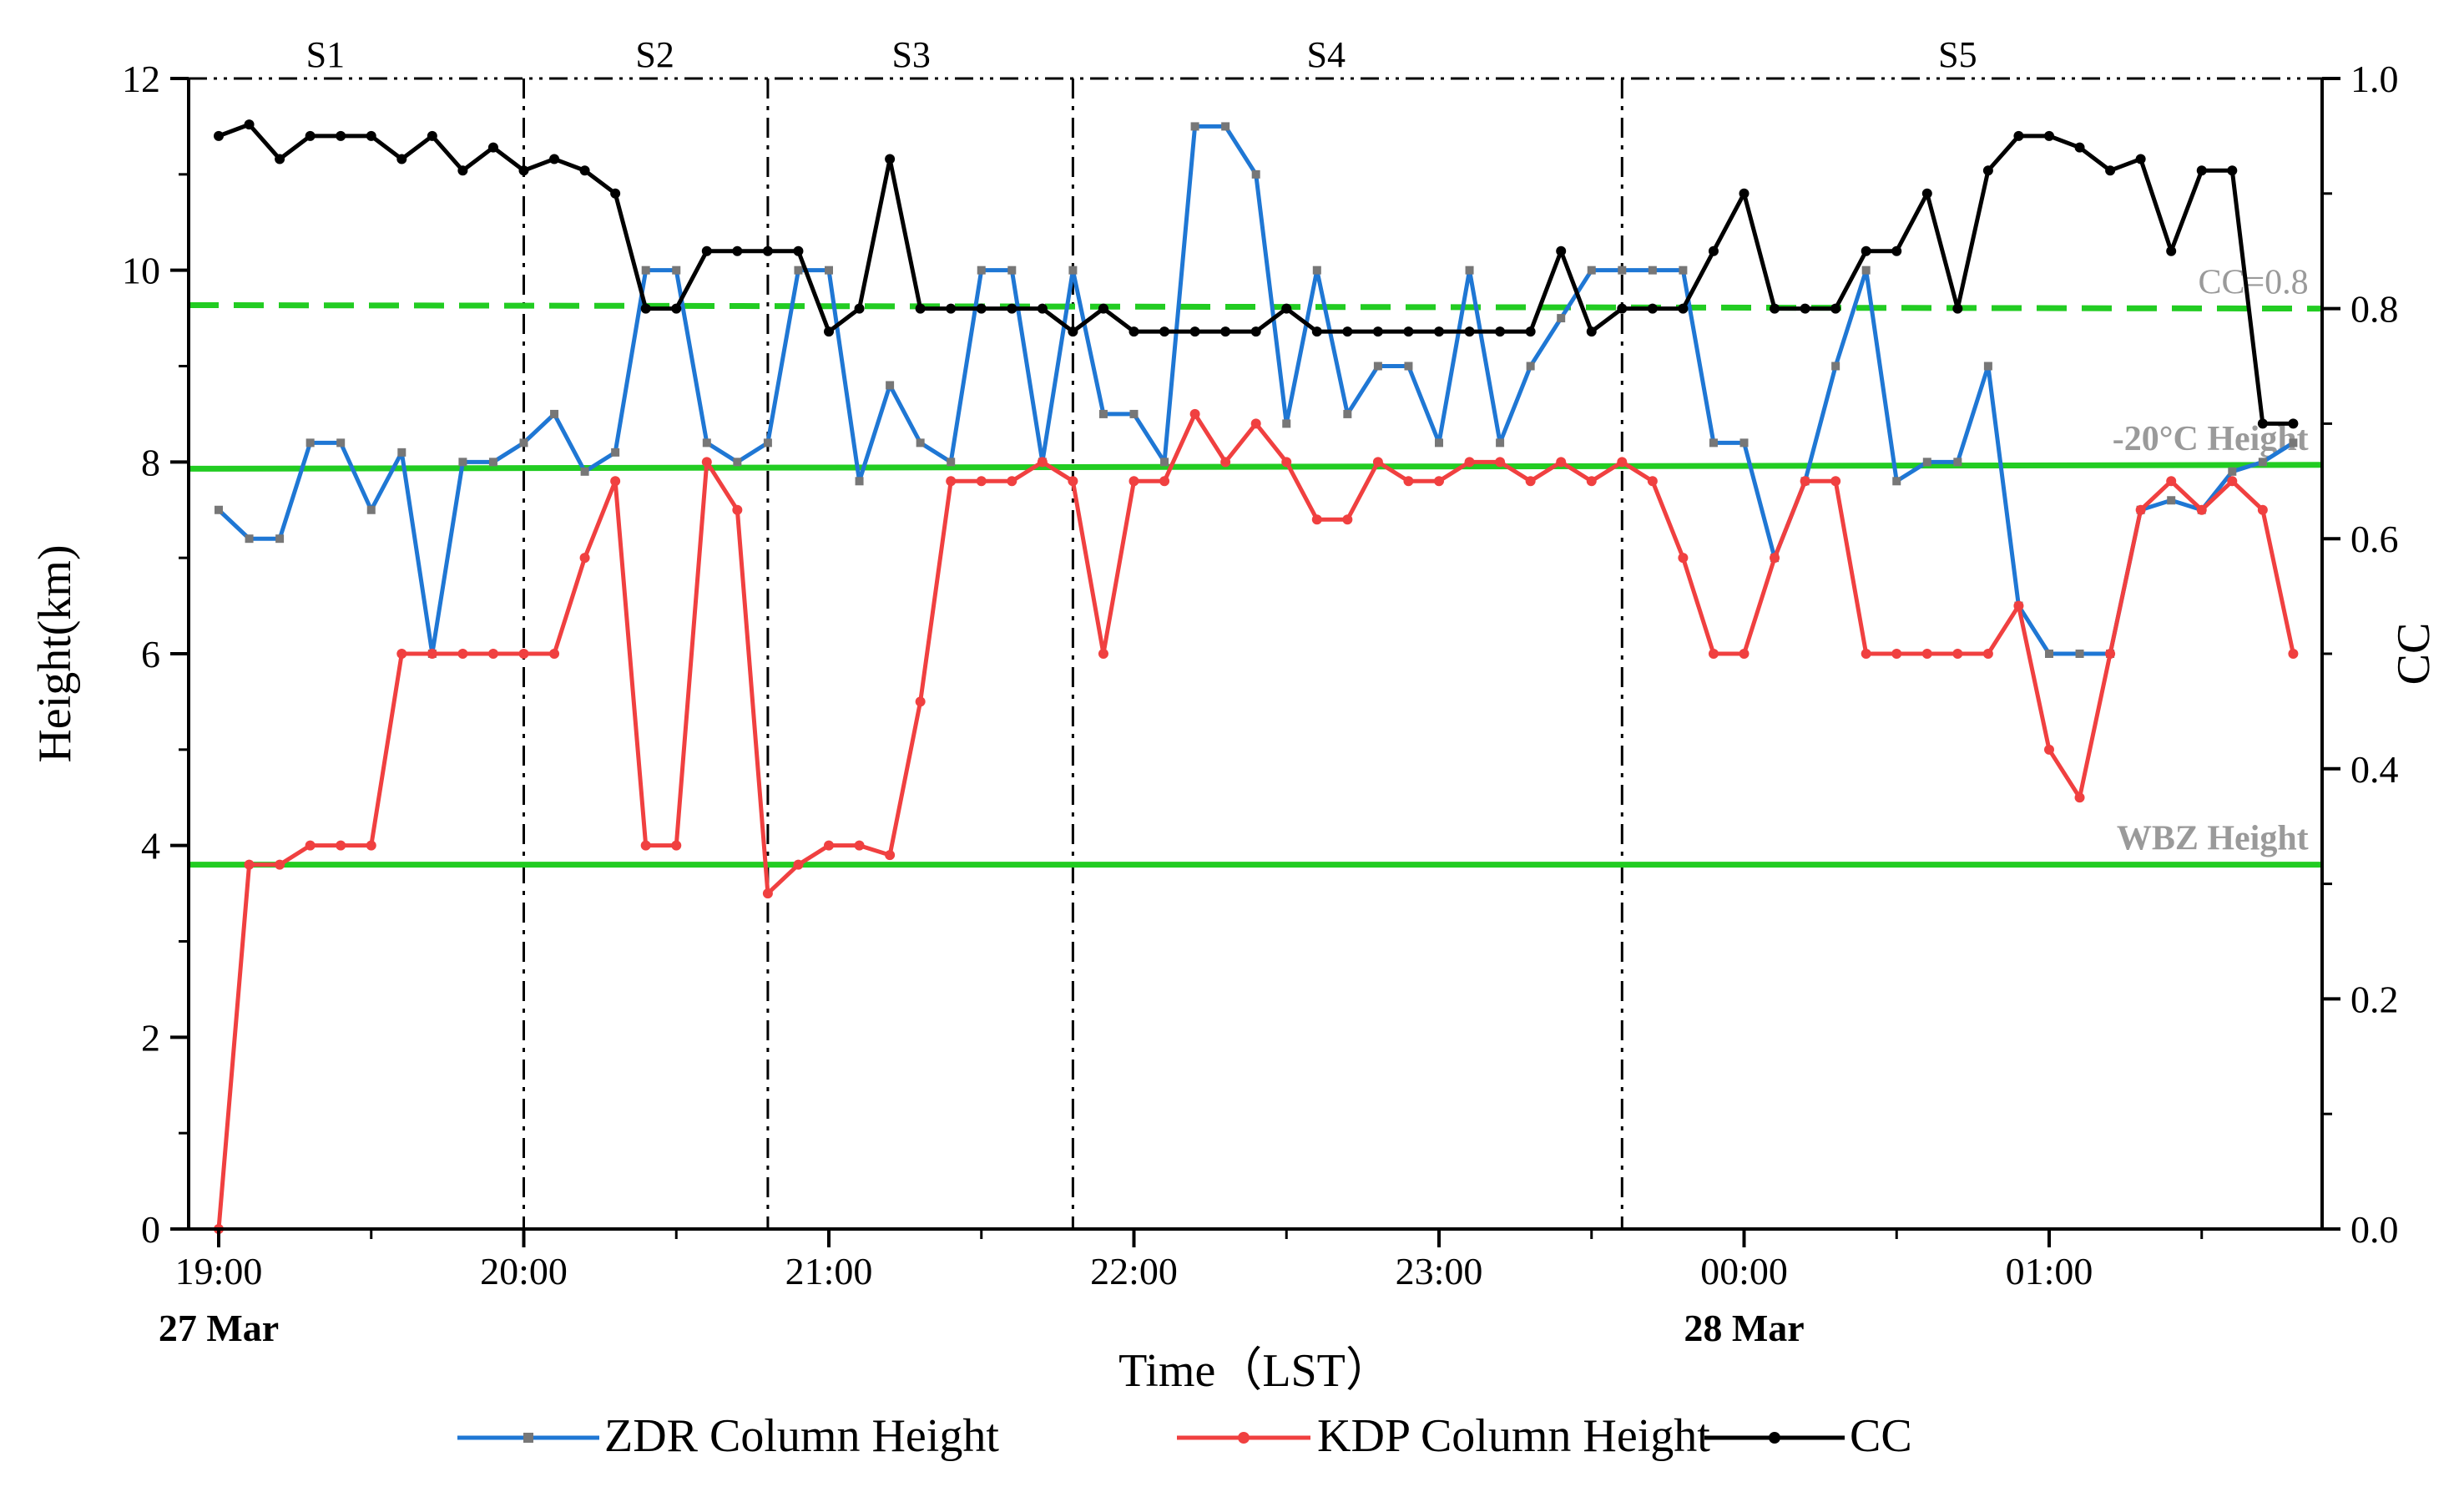  What do you see at coordinates (801, 1436) in the screenshot?
I see `legend-label: ZDR Column Height` at bounding box center [801, 1436].